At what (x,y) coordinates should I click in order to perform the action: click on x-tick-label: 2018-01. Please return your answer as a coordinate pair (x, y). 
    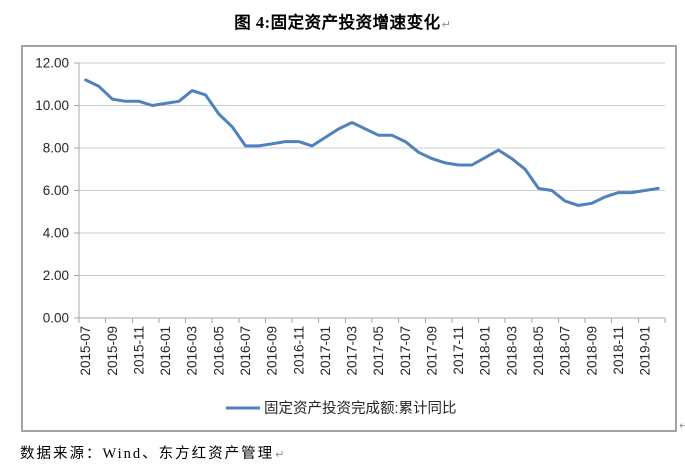
    Looking at the image, I should click on (485, 351).